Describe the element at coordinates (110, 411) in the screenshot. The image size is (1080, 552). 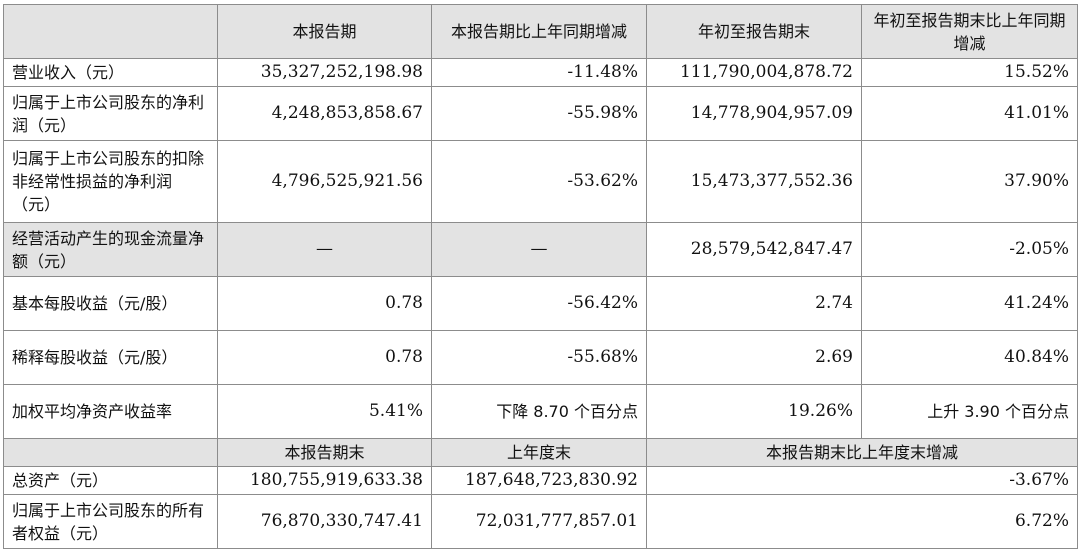
I see `row-label: 加权平均净资产收益率` at that location.